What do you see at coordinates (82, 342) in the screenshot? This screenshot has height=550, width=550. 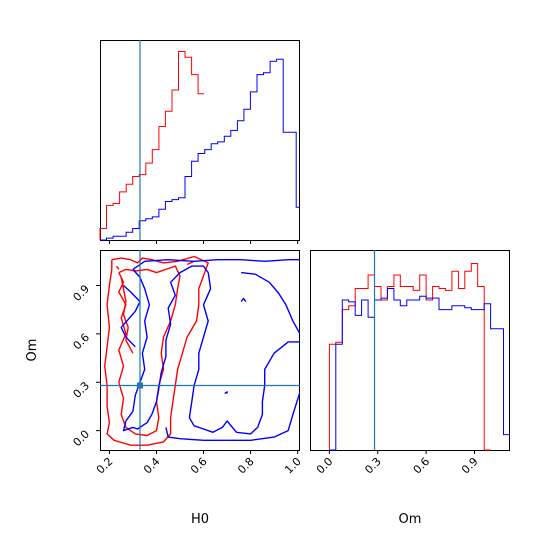 I see `contour-ytick-label-2: 0.6` at bounding box center [82, 342].